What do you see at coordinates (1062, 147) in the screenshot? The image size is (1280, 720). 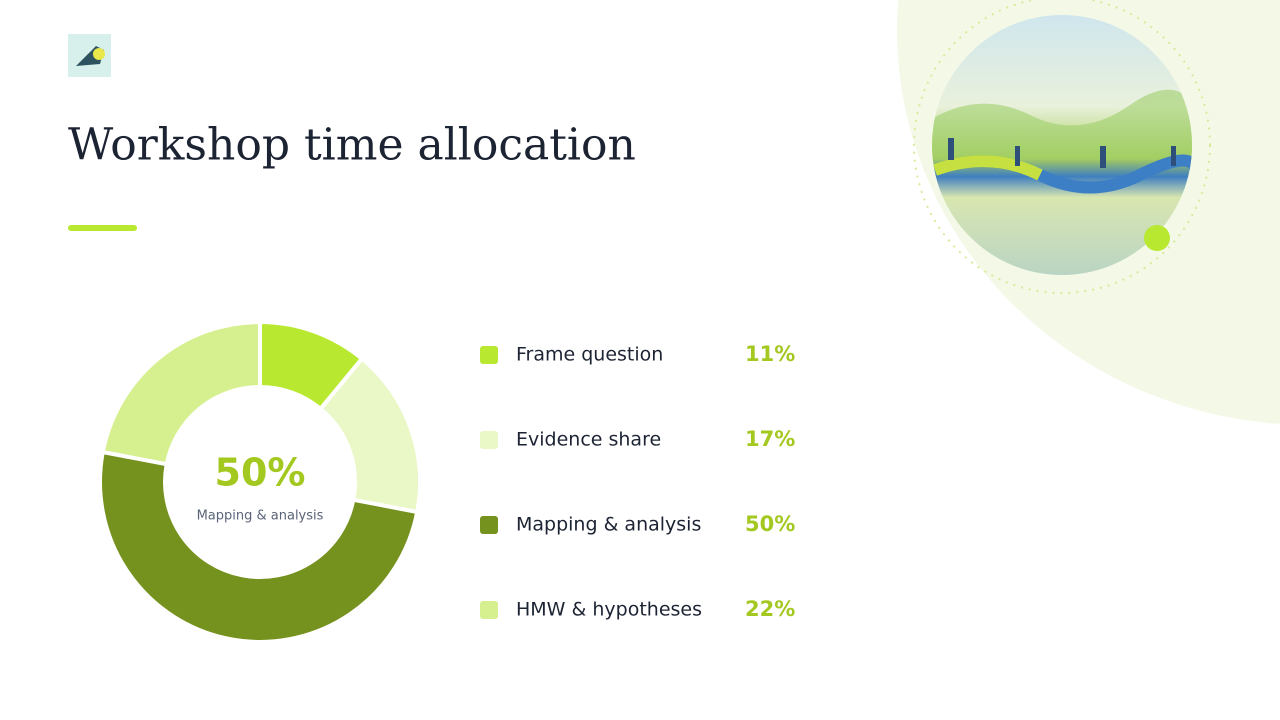 I see `dotted-ring` at bounding box center [1062, 147].